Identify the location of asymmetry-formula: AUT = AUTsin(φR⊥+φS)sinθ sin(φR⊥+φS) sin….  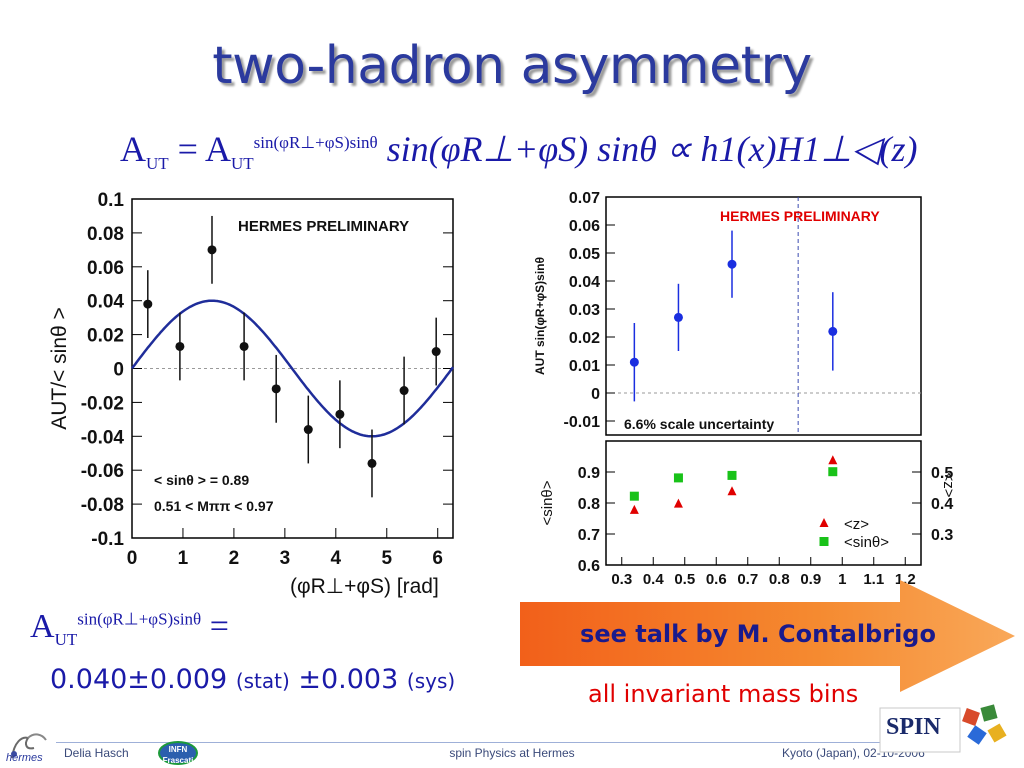
(519, 151).